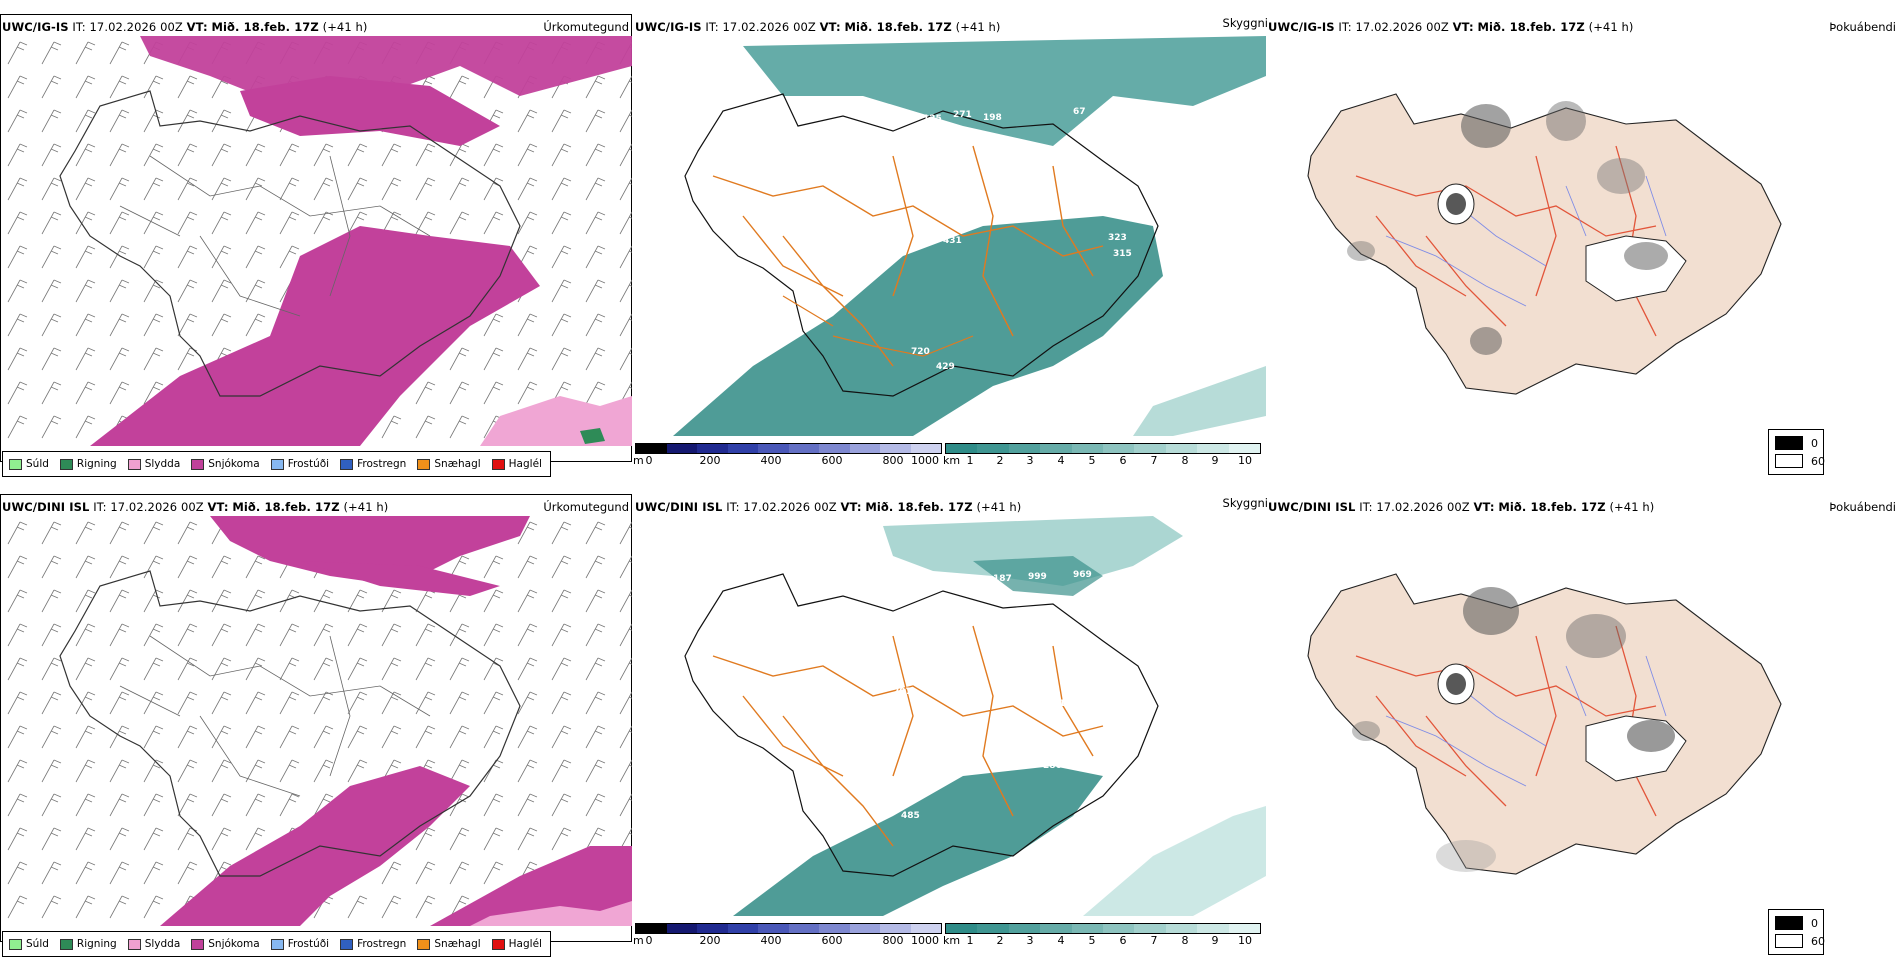 This screenshot has height=957, width=1900. I want to click on visibility-tick: 10, so click(1245, 460).